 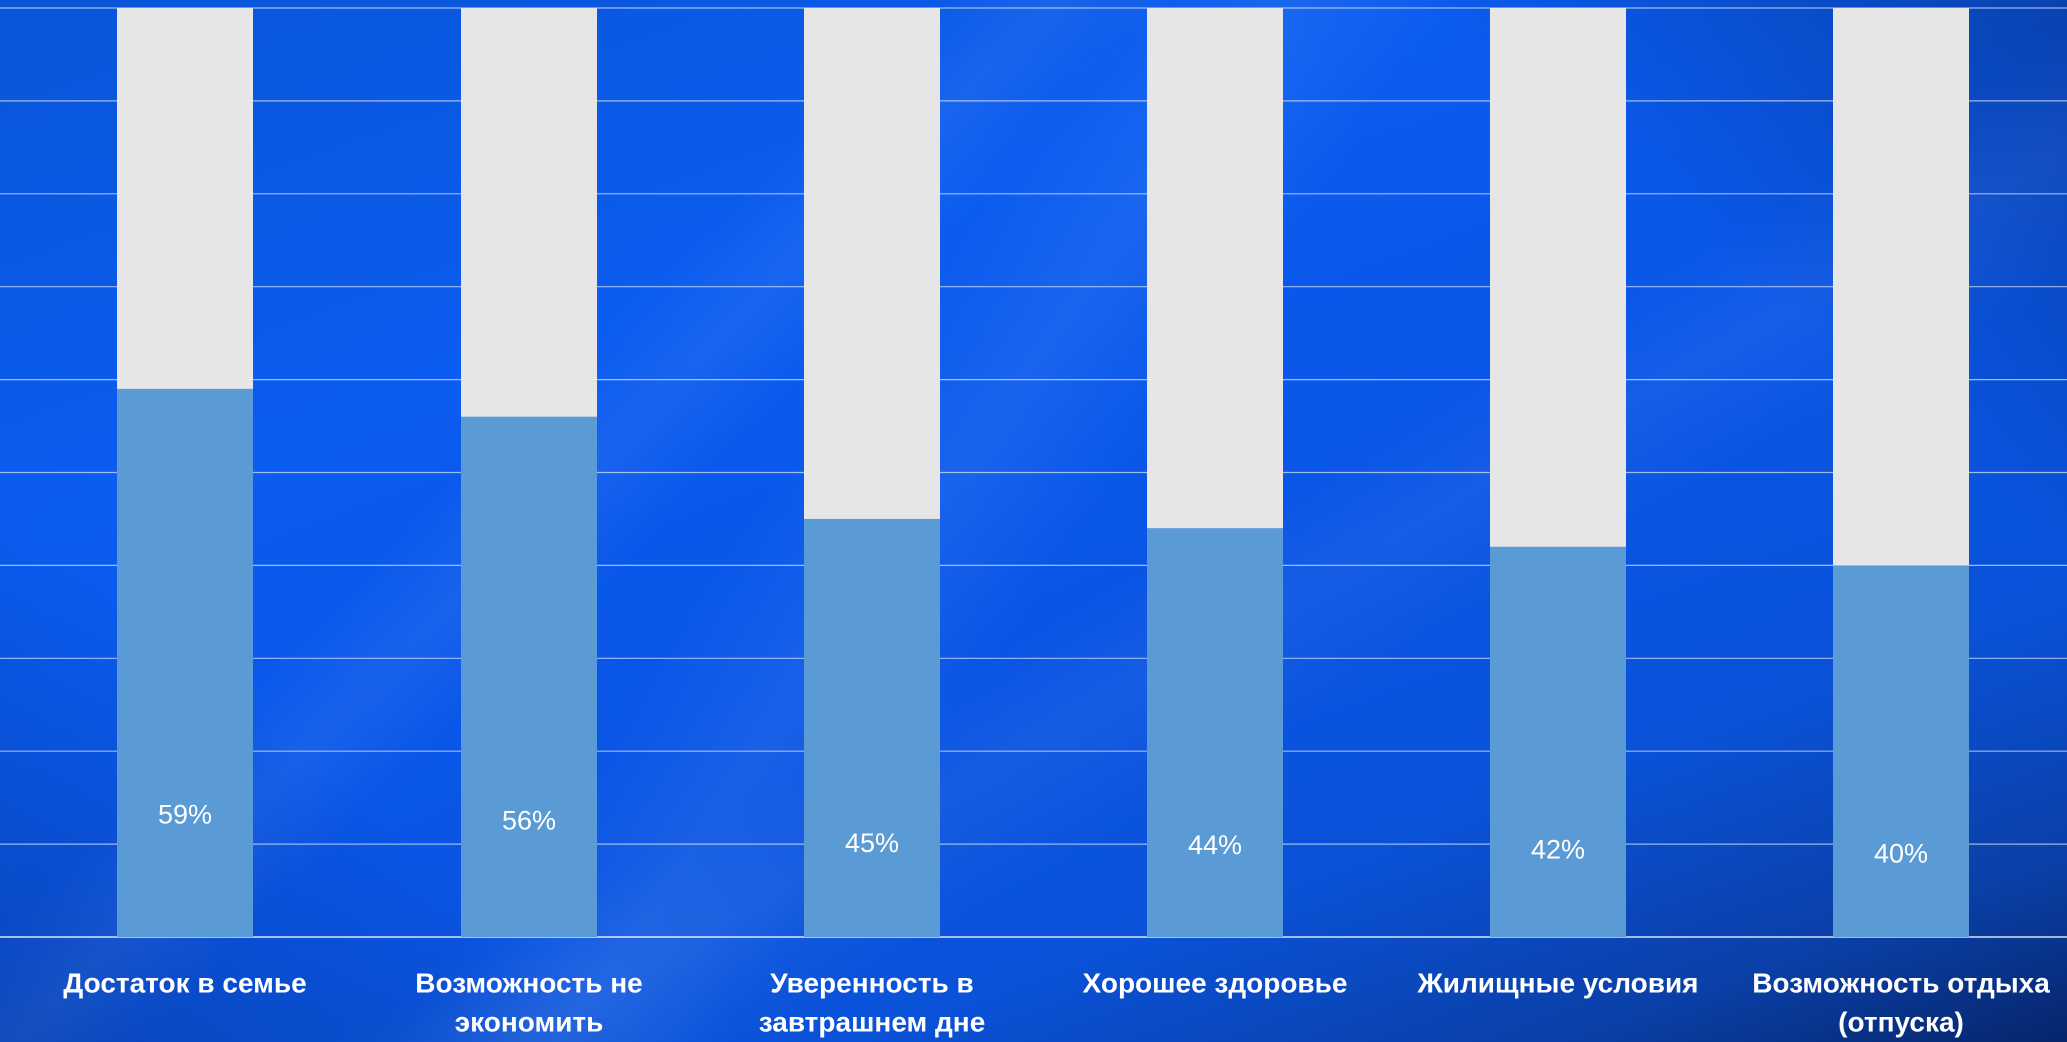 I want to click on category-label: (отпуска), so click(x=1901, y=1021).